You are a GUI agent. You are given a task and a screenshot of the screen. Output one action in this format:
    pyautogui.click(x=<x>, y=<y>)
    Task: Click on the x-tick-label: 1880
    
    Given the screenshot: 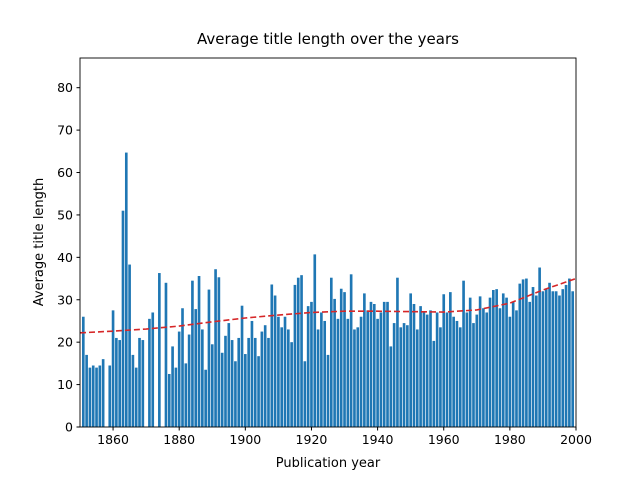 What is the action you would take?
    pyautogui.click(x=179, y=439)
    